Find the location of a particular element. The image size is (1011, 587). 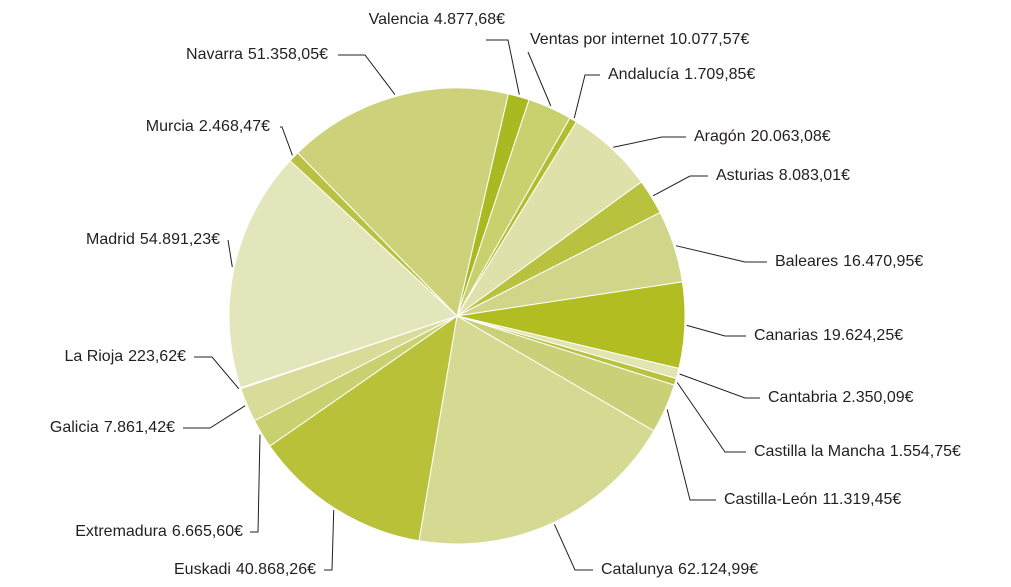

slice-label: Andalucía 1.709,85€ is located at coordinates (681, 74).